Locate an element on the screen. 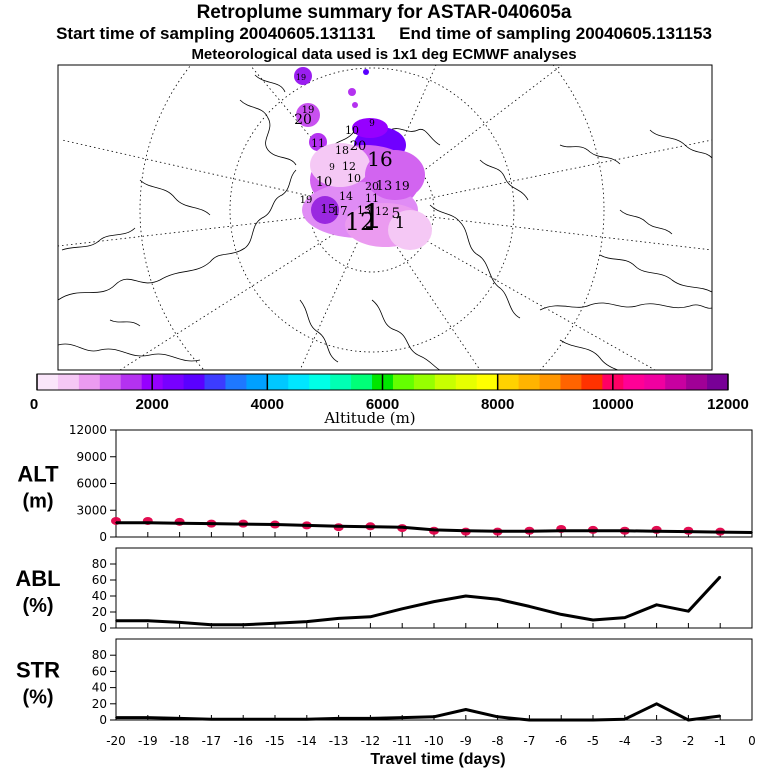  x-tick-label: -18 is located at coordinates (180, 741).